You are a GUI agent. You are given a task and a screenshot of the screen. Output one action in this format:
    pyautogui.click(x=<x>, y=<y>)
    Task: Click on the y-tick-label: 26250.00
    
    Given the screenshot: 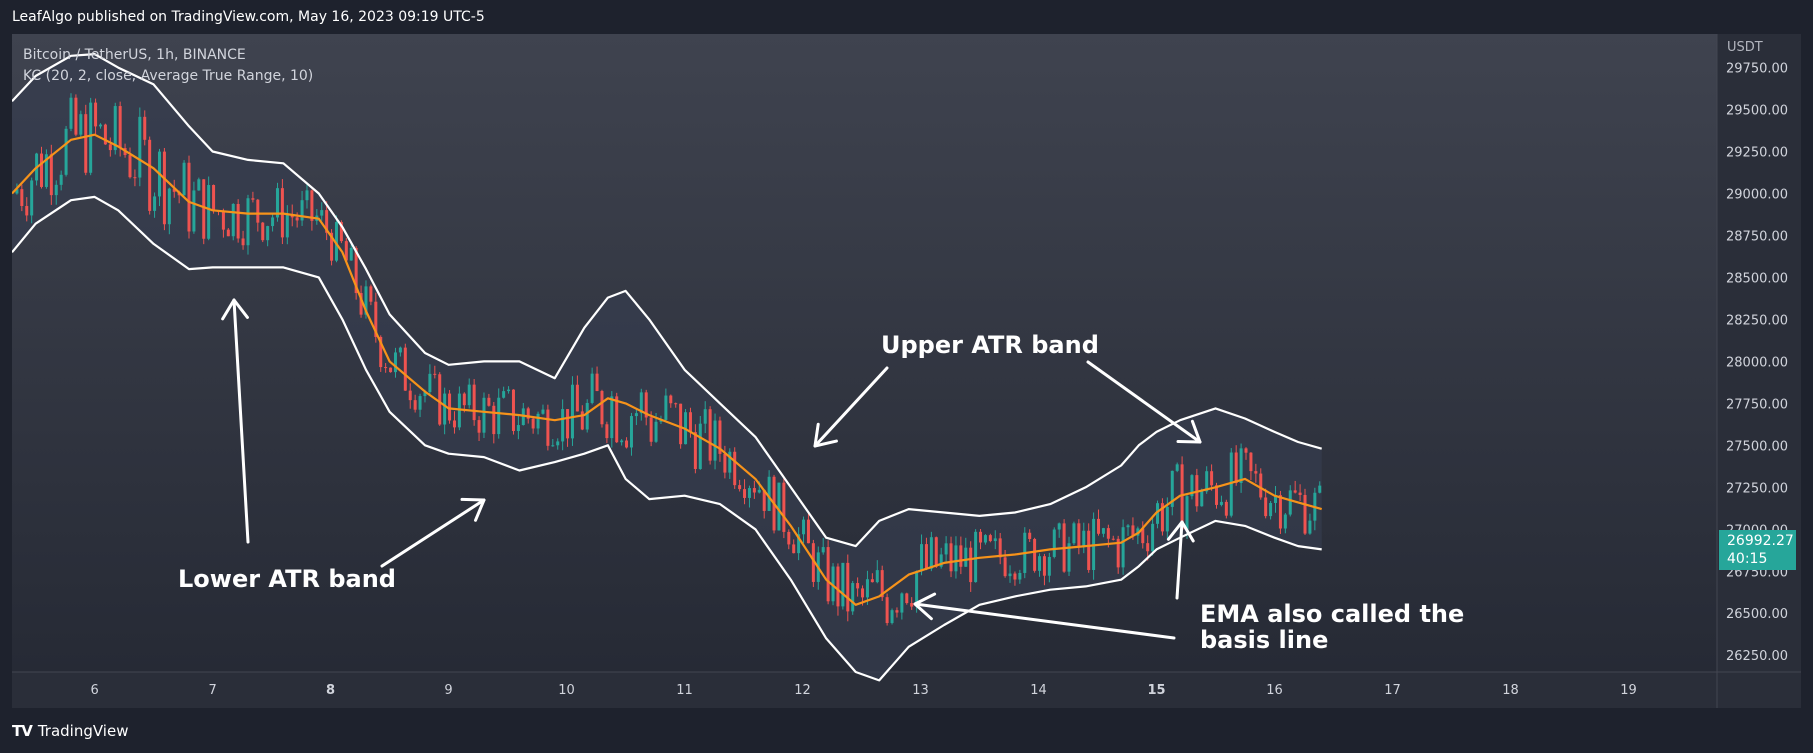 What is the action you would take?
    pyautogui.click(x=1757, y=656)
    